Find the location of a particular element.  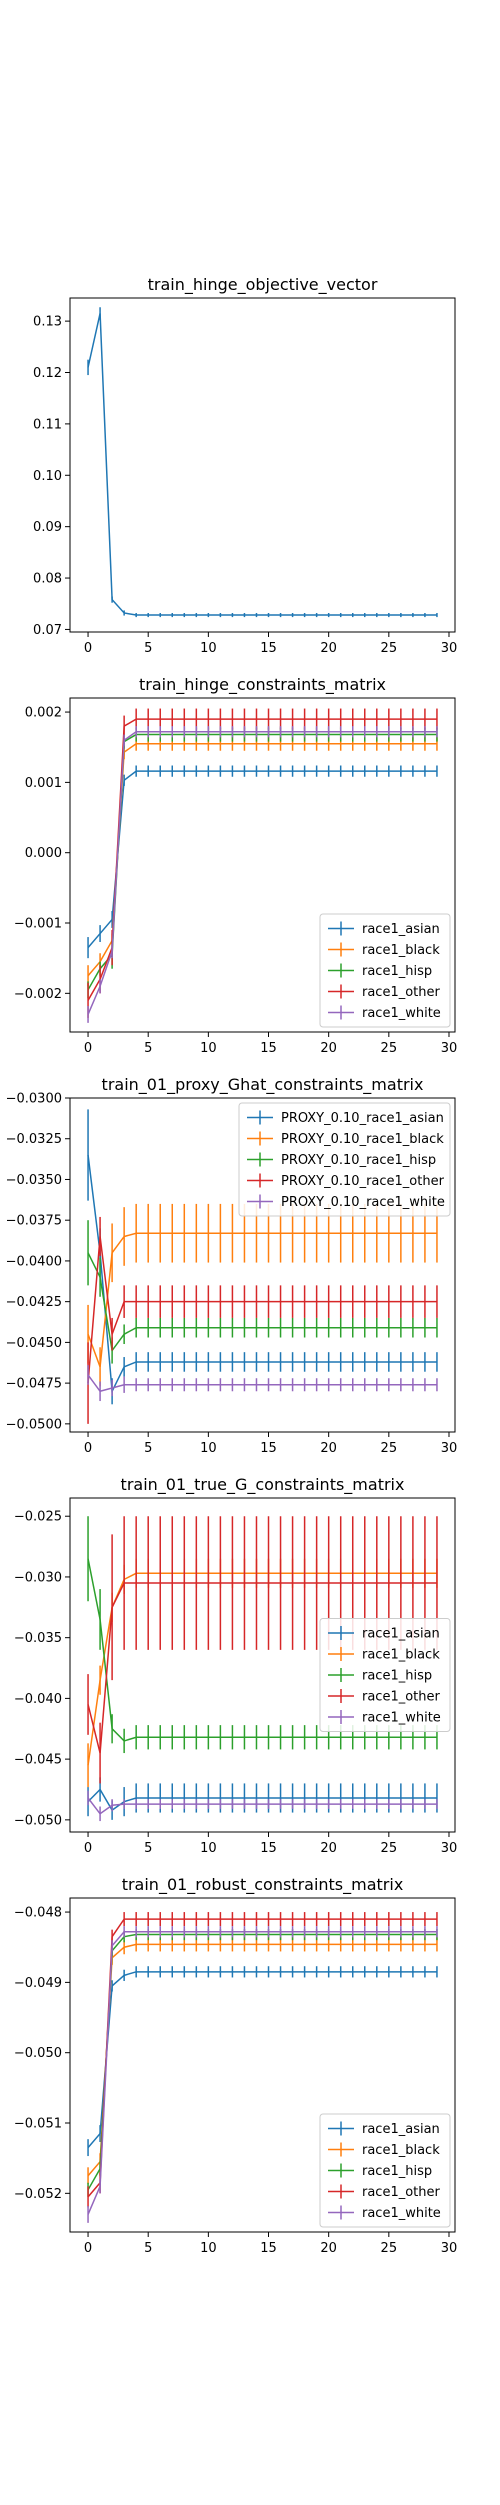

y-tick-label: −0.035 is located at coordinates (38, 1638).